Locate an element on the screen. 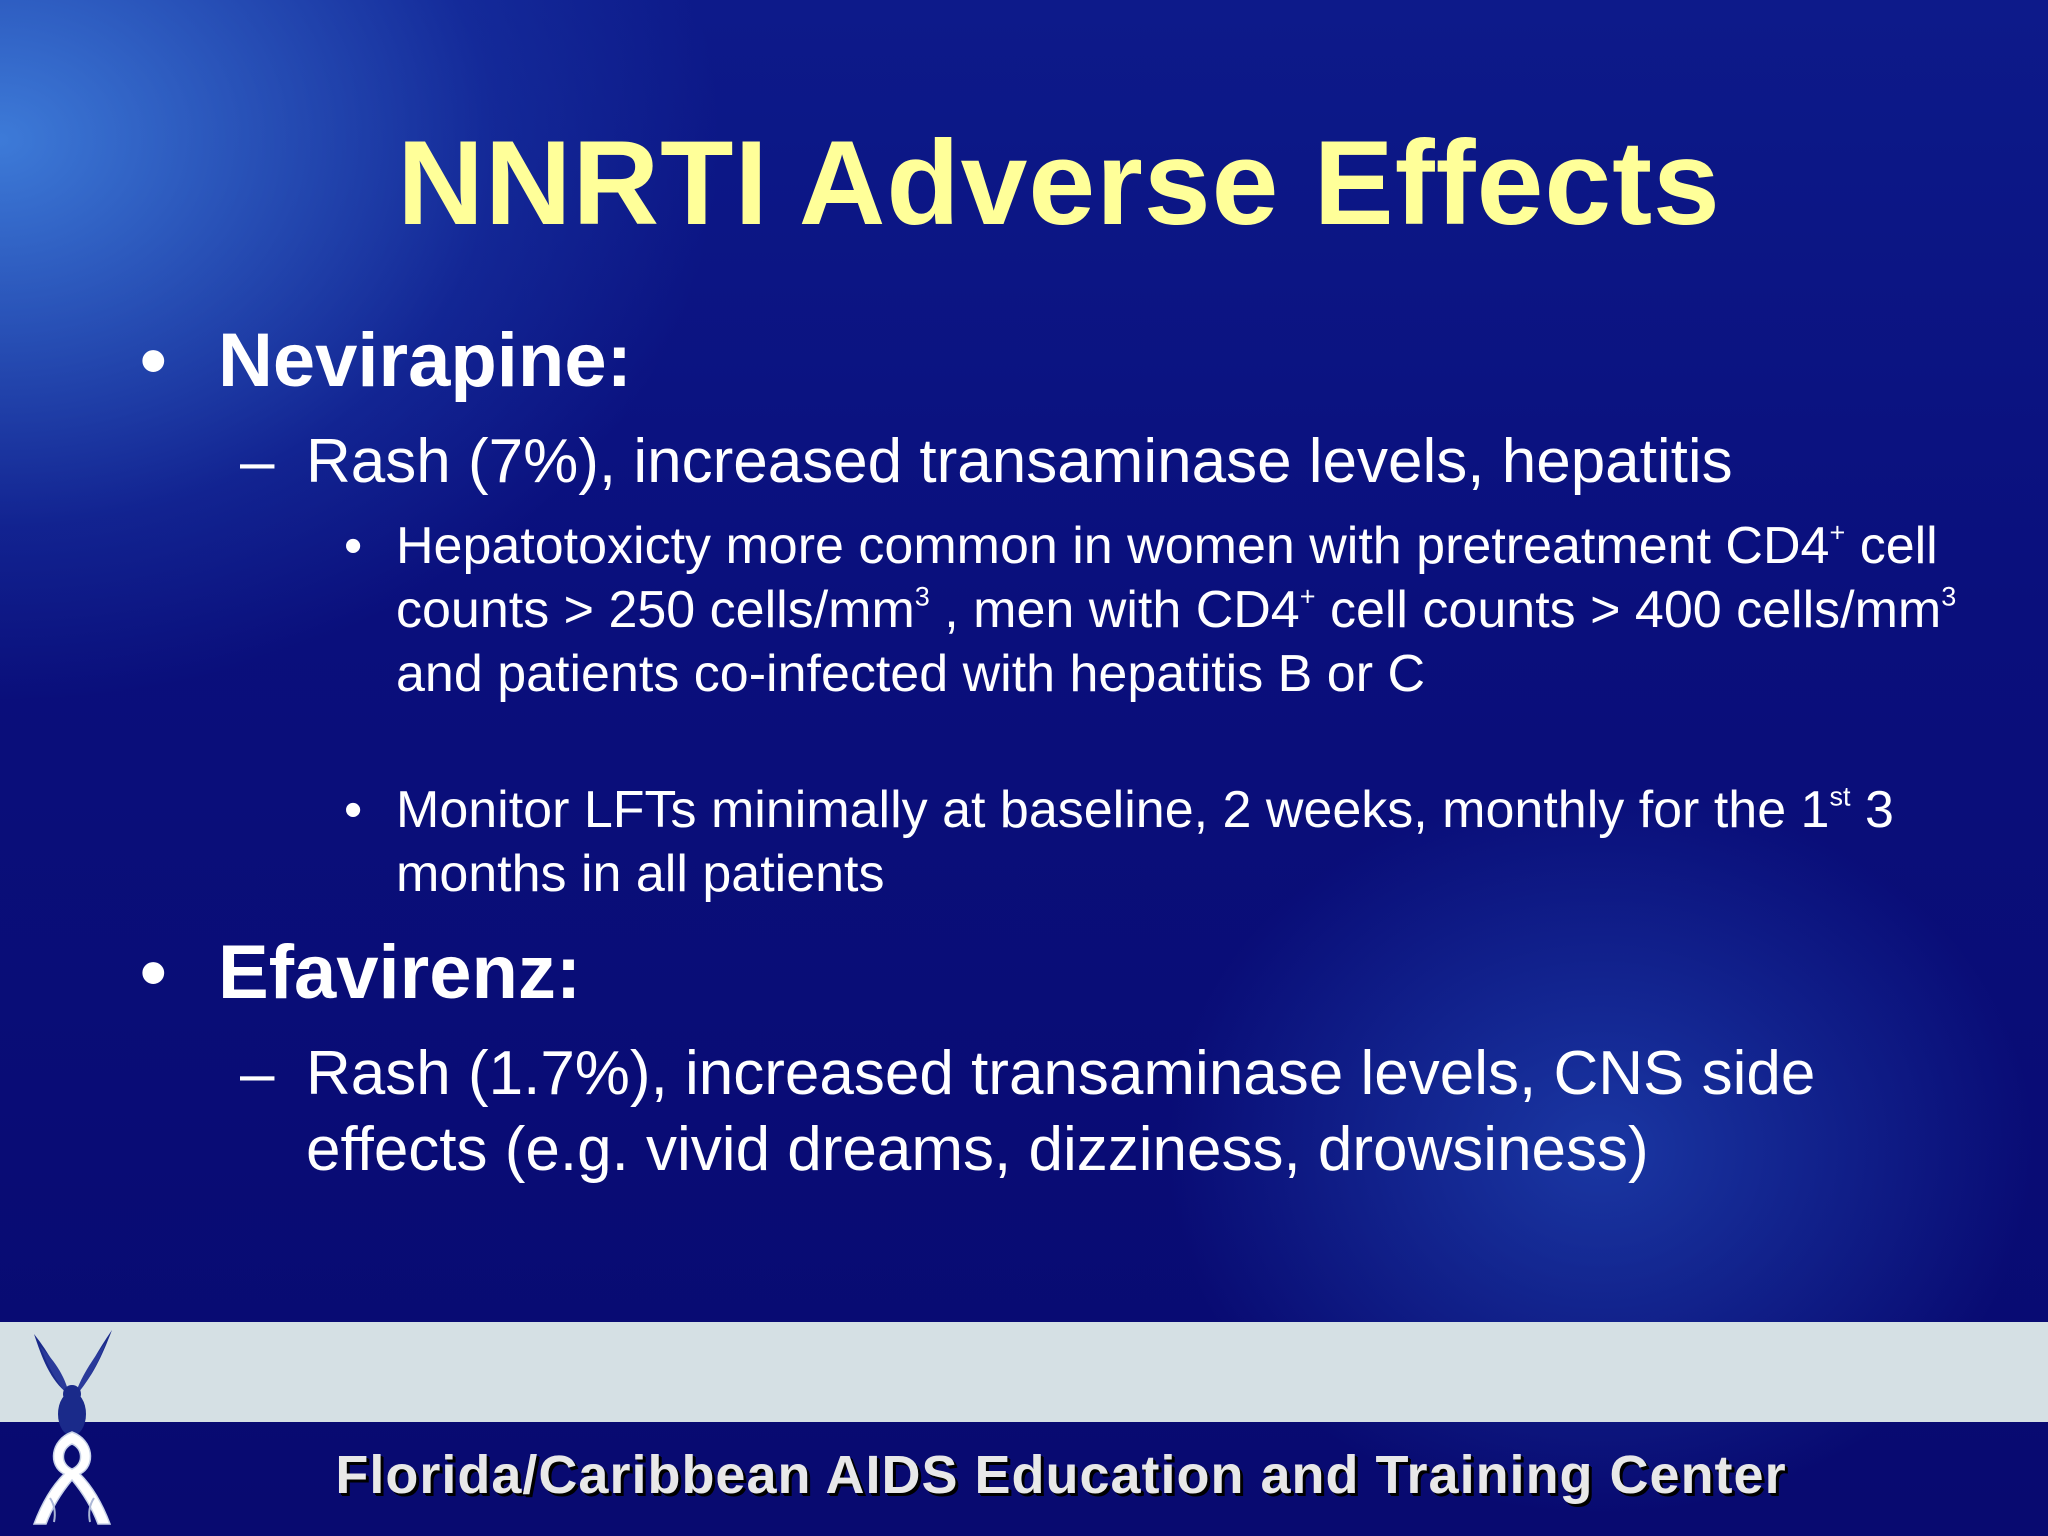 The image size is (2048, 1536). bullet-heading: Efavirenz: is located at coordinates (400, 972).